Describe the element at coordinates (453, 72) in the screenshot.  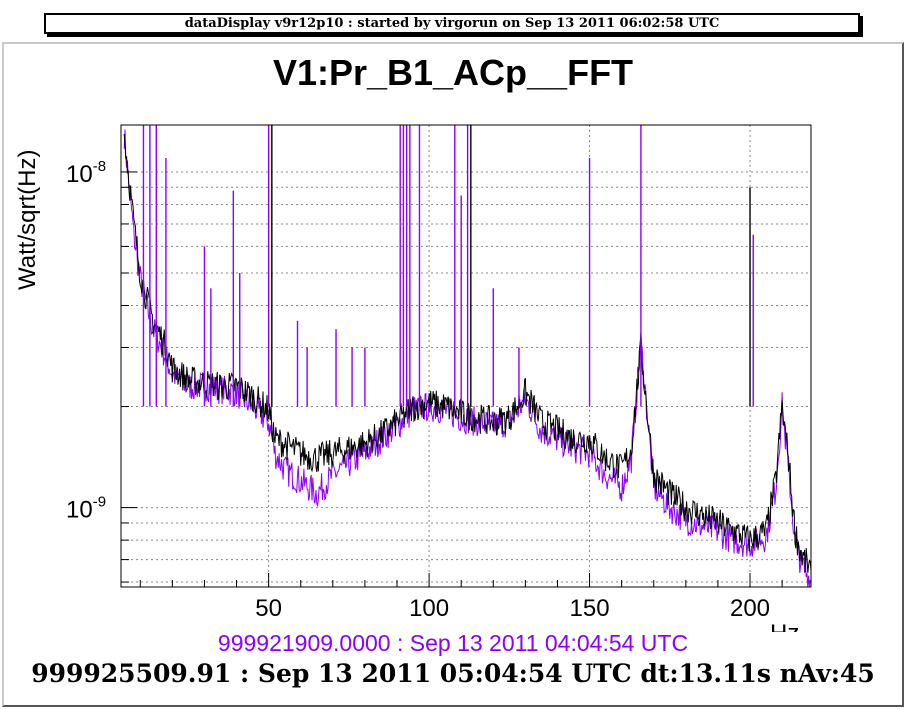
I see `chart-title: V1:Pr_B1_ACp__FFT` at that location.